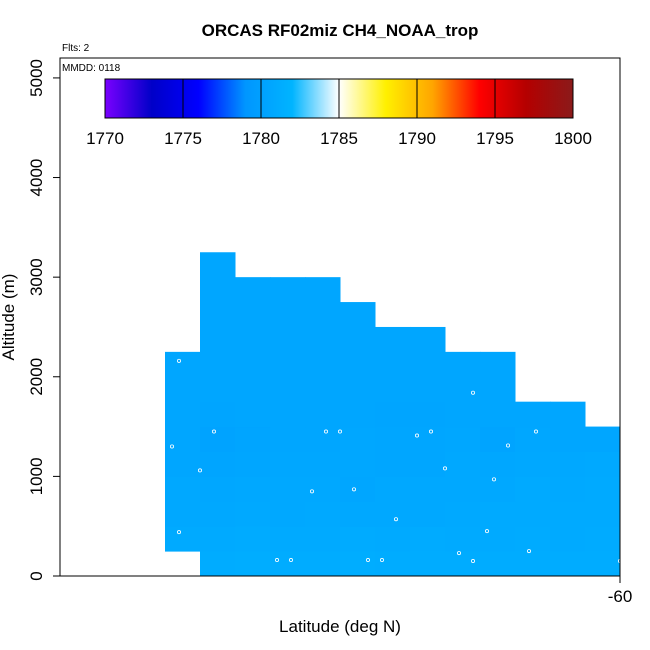  Describe the element at coordinates (183, 138) in the screenshot. I see `colorbar-tick-label: 1775` at that location.